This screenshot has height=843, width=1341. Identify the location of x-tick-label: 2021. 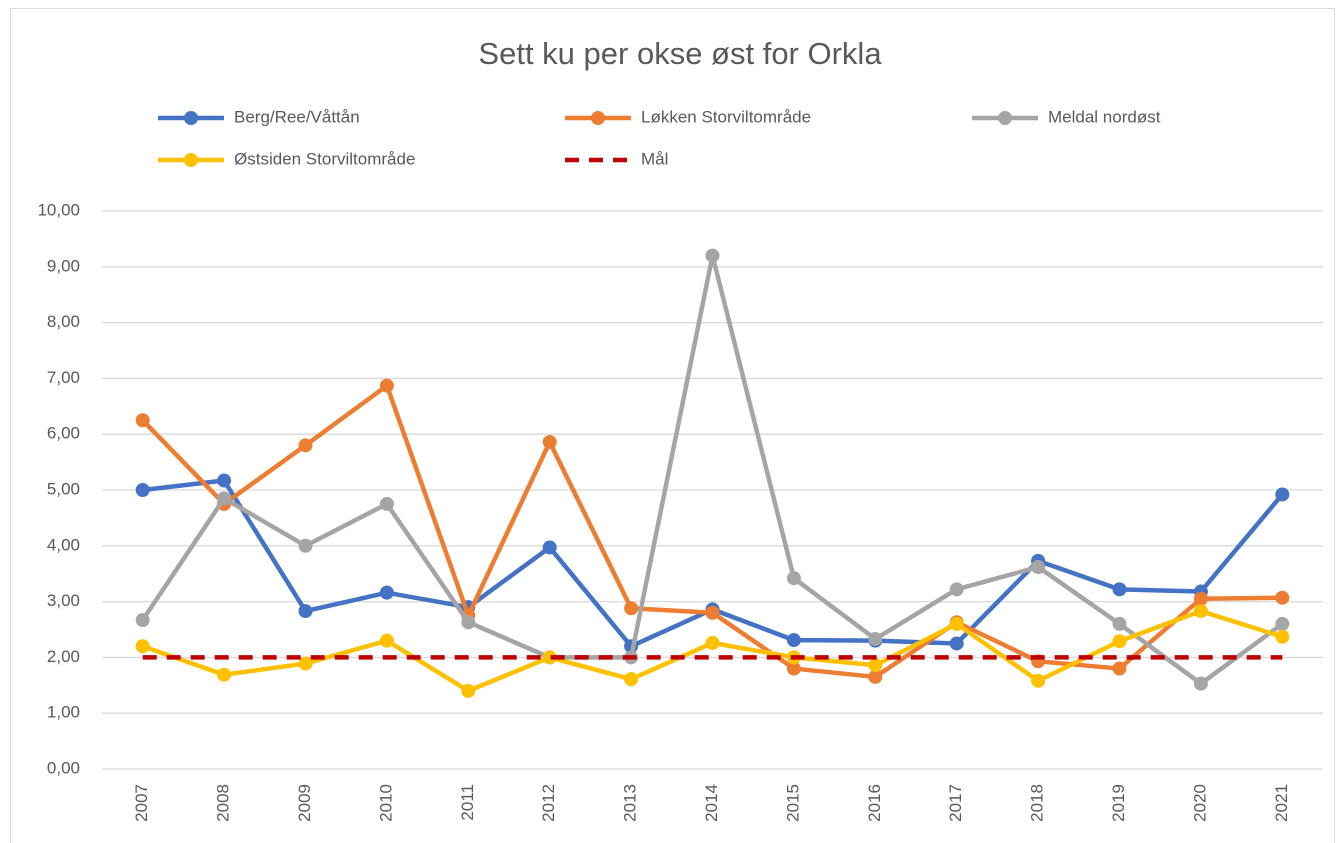
(1281, 803).